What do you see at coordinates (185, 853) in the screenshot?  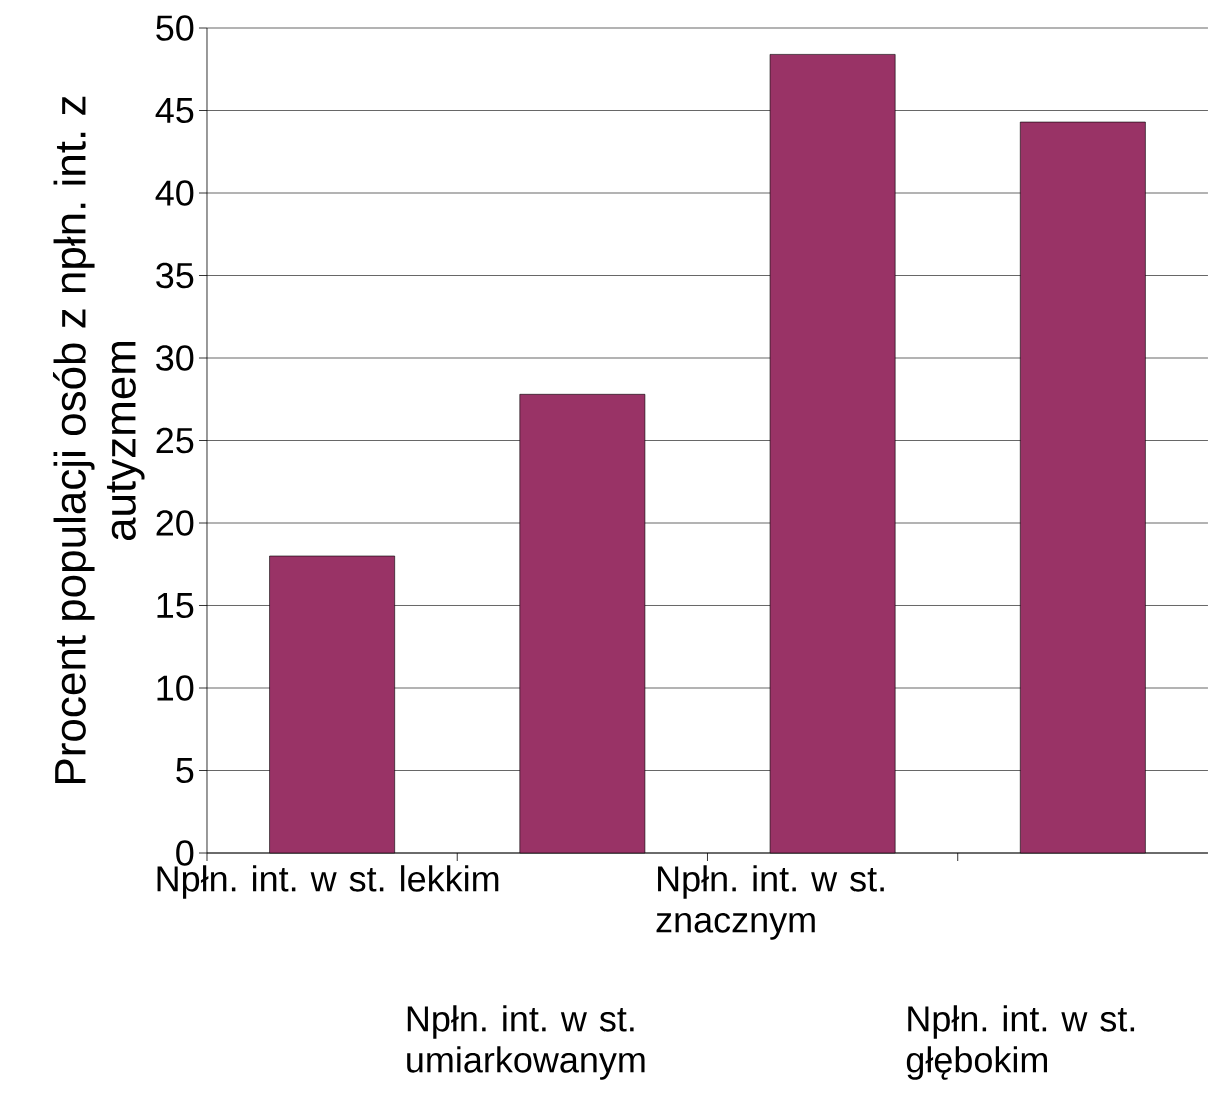 I see `y-tick-label: 0` at bounding box center [185, 853].